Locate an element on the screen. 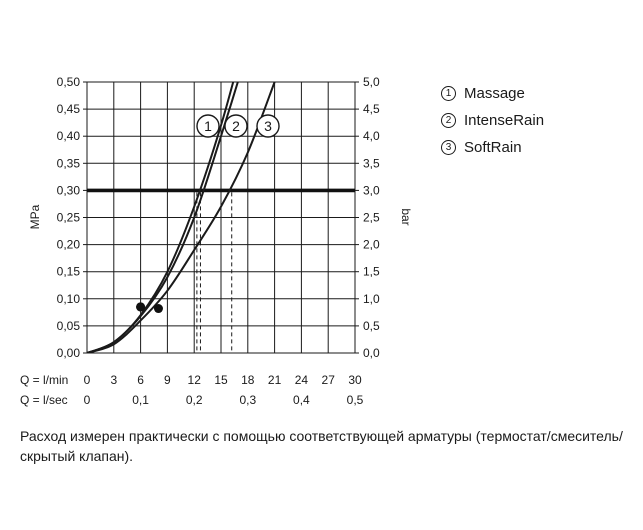 The width and height of the screenshot is (643, 530). series-massage is located at coordinates (165, 198).